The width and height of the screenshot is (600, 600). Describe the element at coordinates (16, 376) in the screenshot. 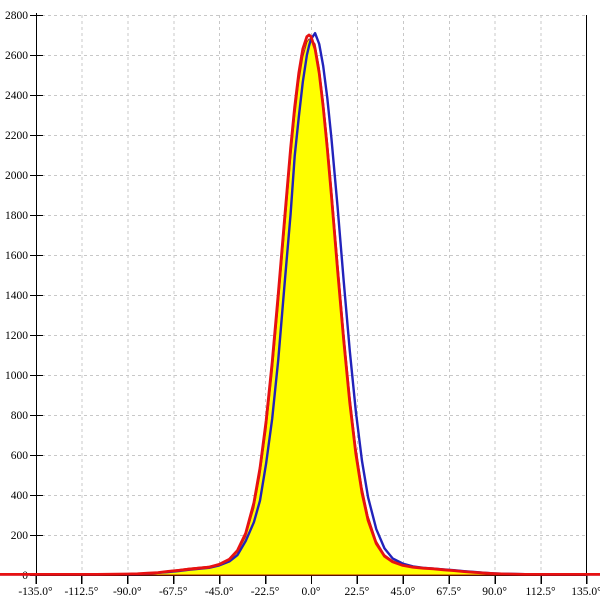

I see `y-tick-label: 1000` at that location.